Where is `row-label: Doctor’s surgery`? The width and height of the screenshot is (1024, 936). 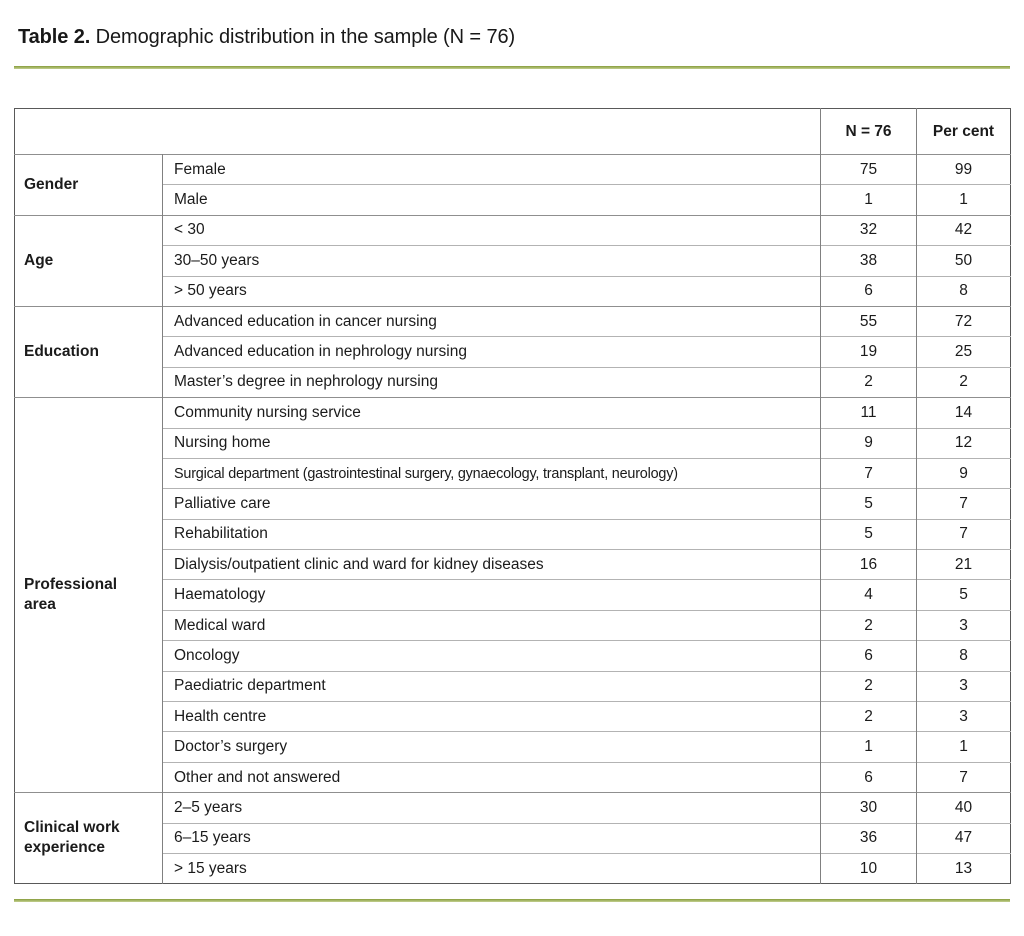 row-label: Doctor’s surgery is located at coordinates (491, 747).